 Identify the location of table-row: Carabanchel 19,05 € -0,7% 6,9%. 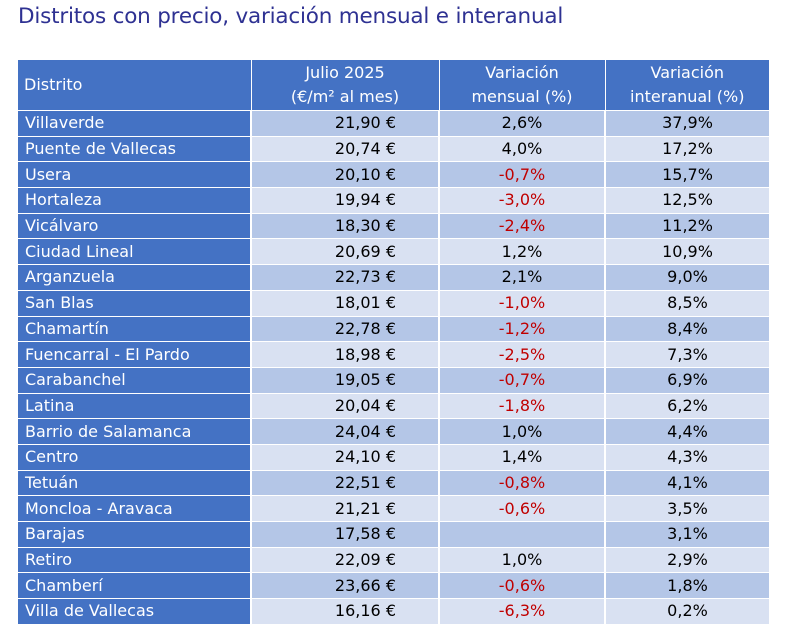
(393, 380).